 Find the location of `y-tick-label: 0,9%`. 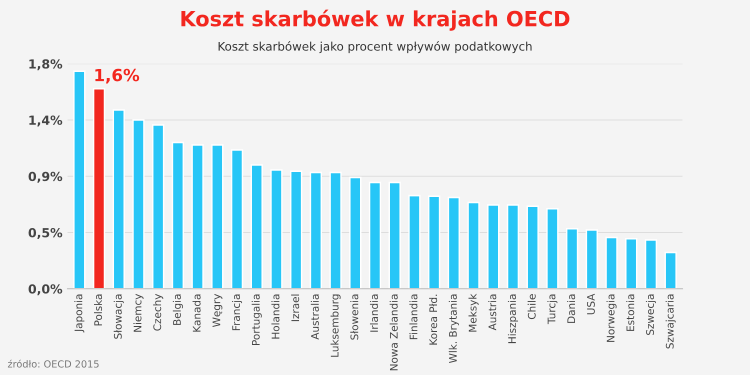

y-tick-label: 0,9% is located at coordinates (45, 177).